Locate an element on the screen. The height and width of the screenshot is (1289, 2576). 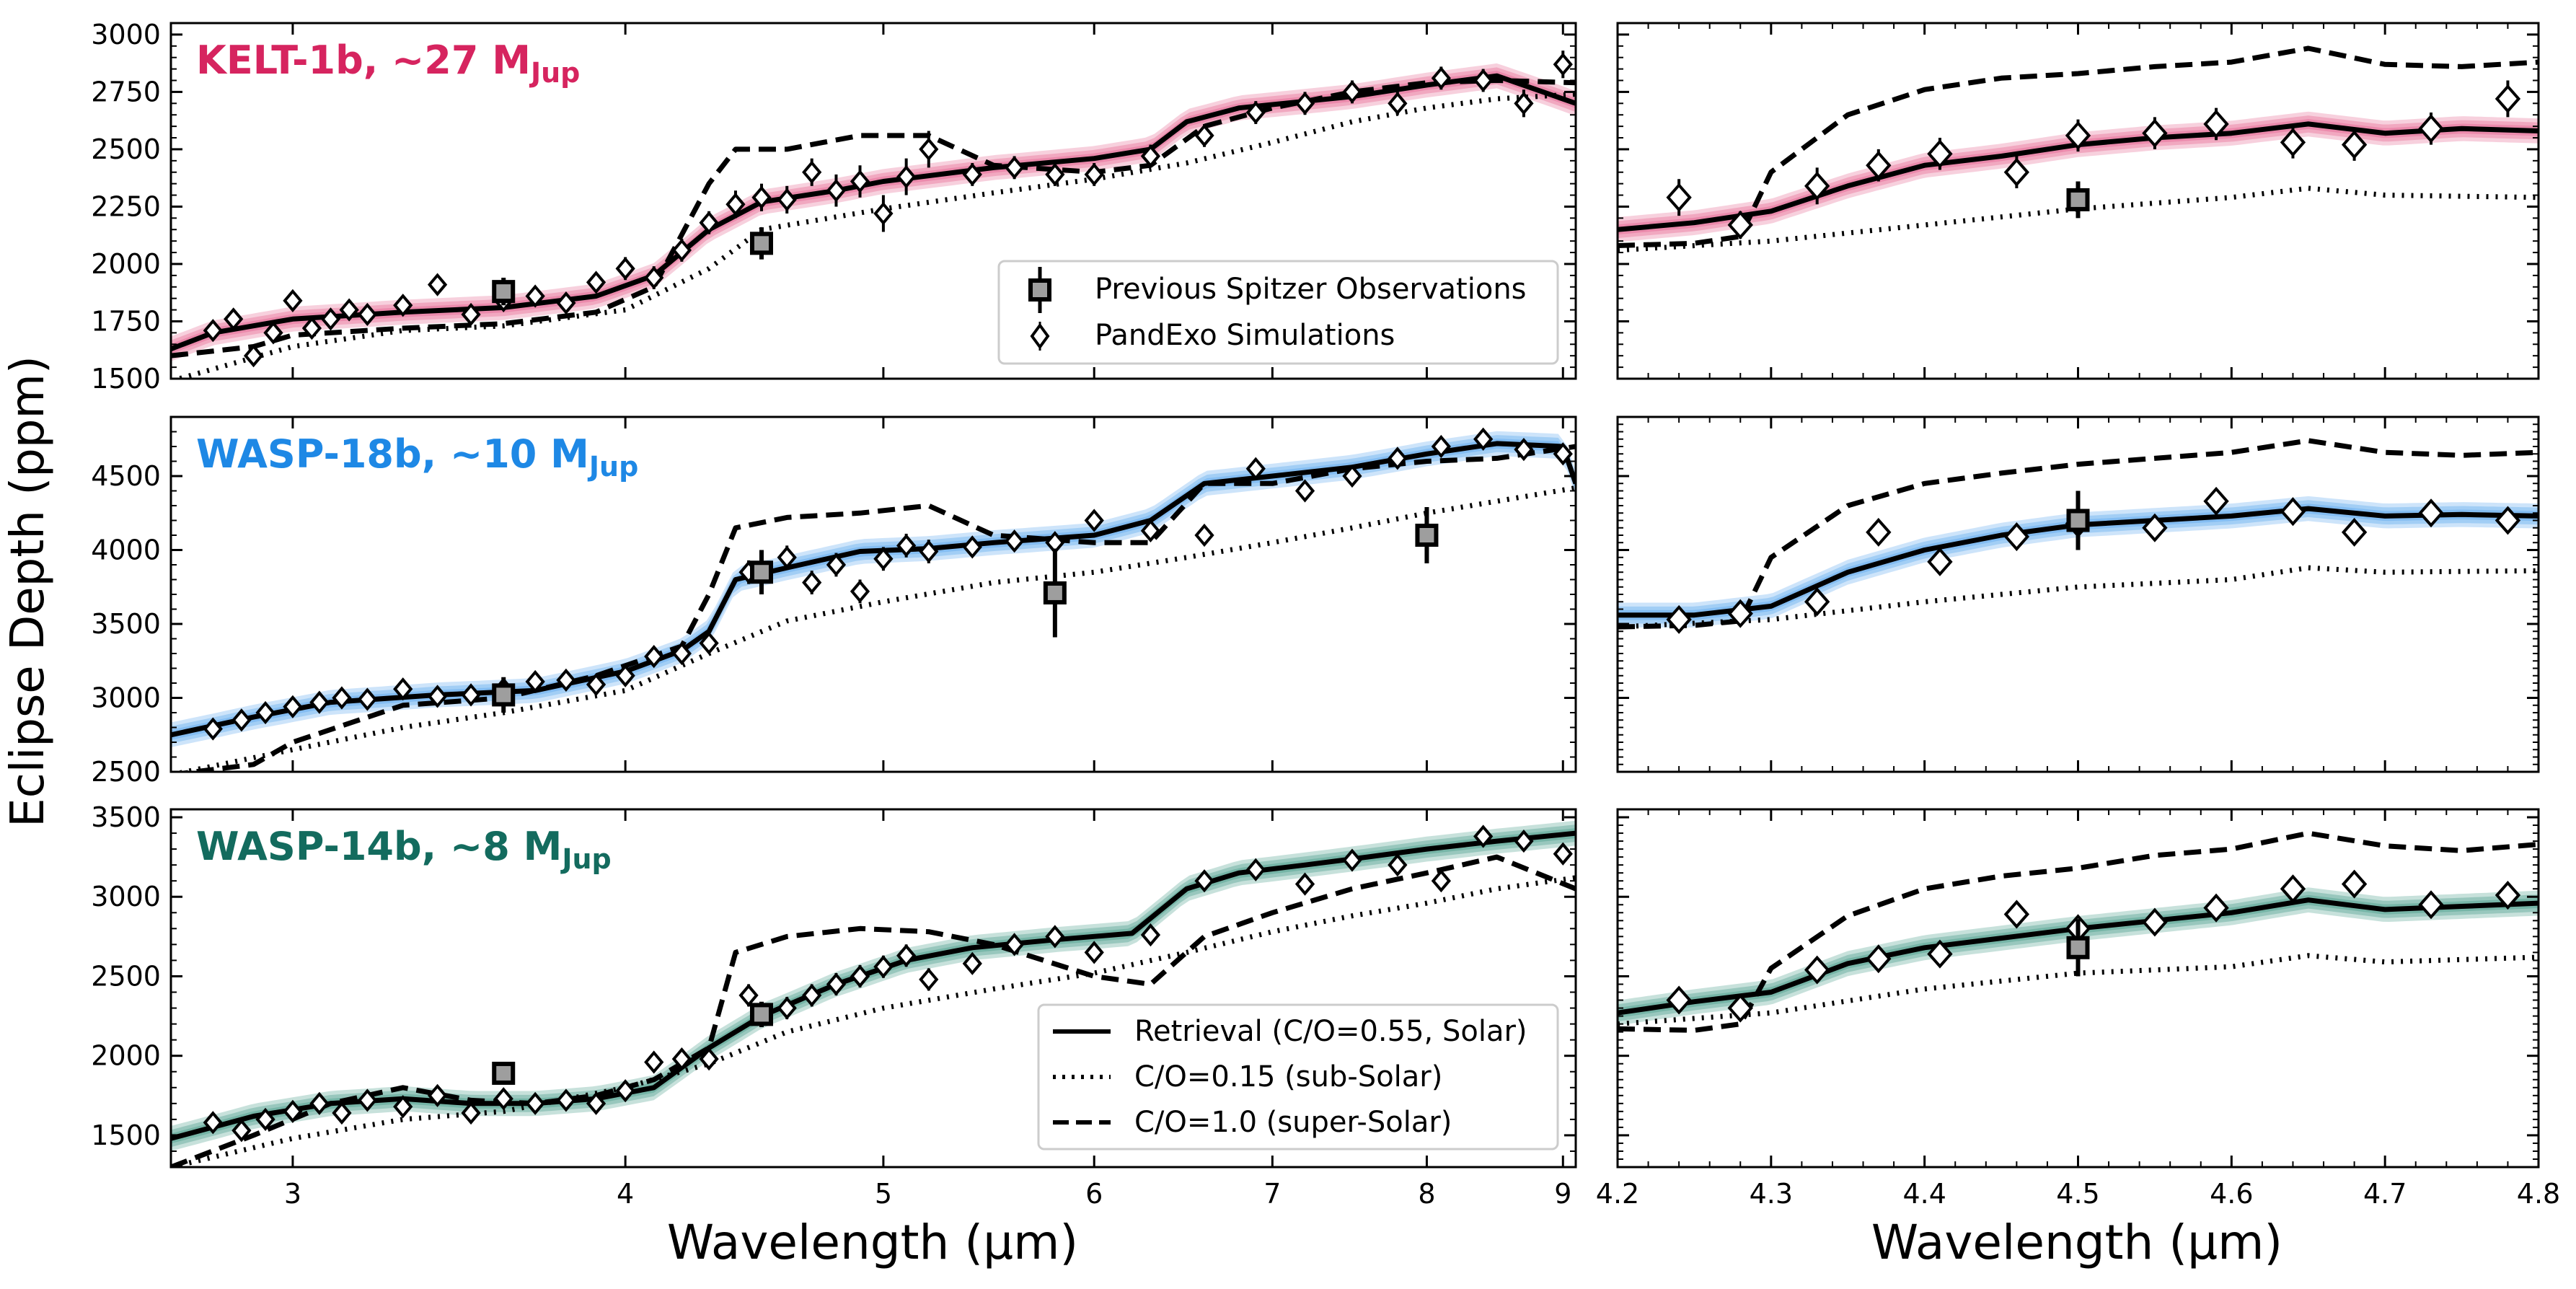
x-tick-label: 5 is located at coordinates (883, 1194).